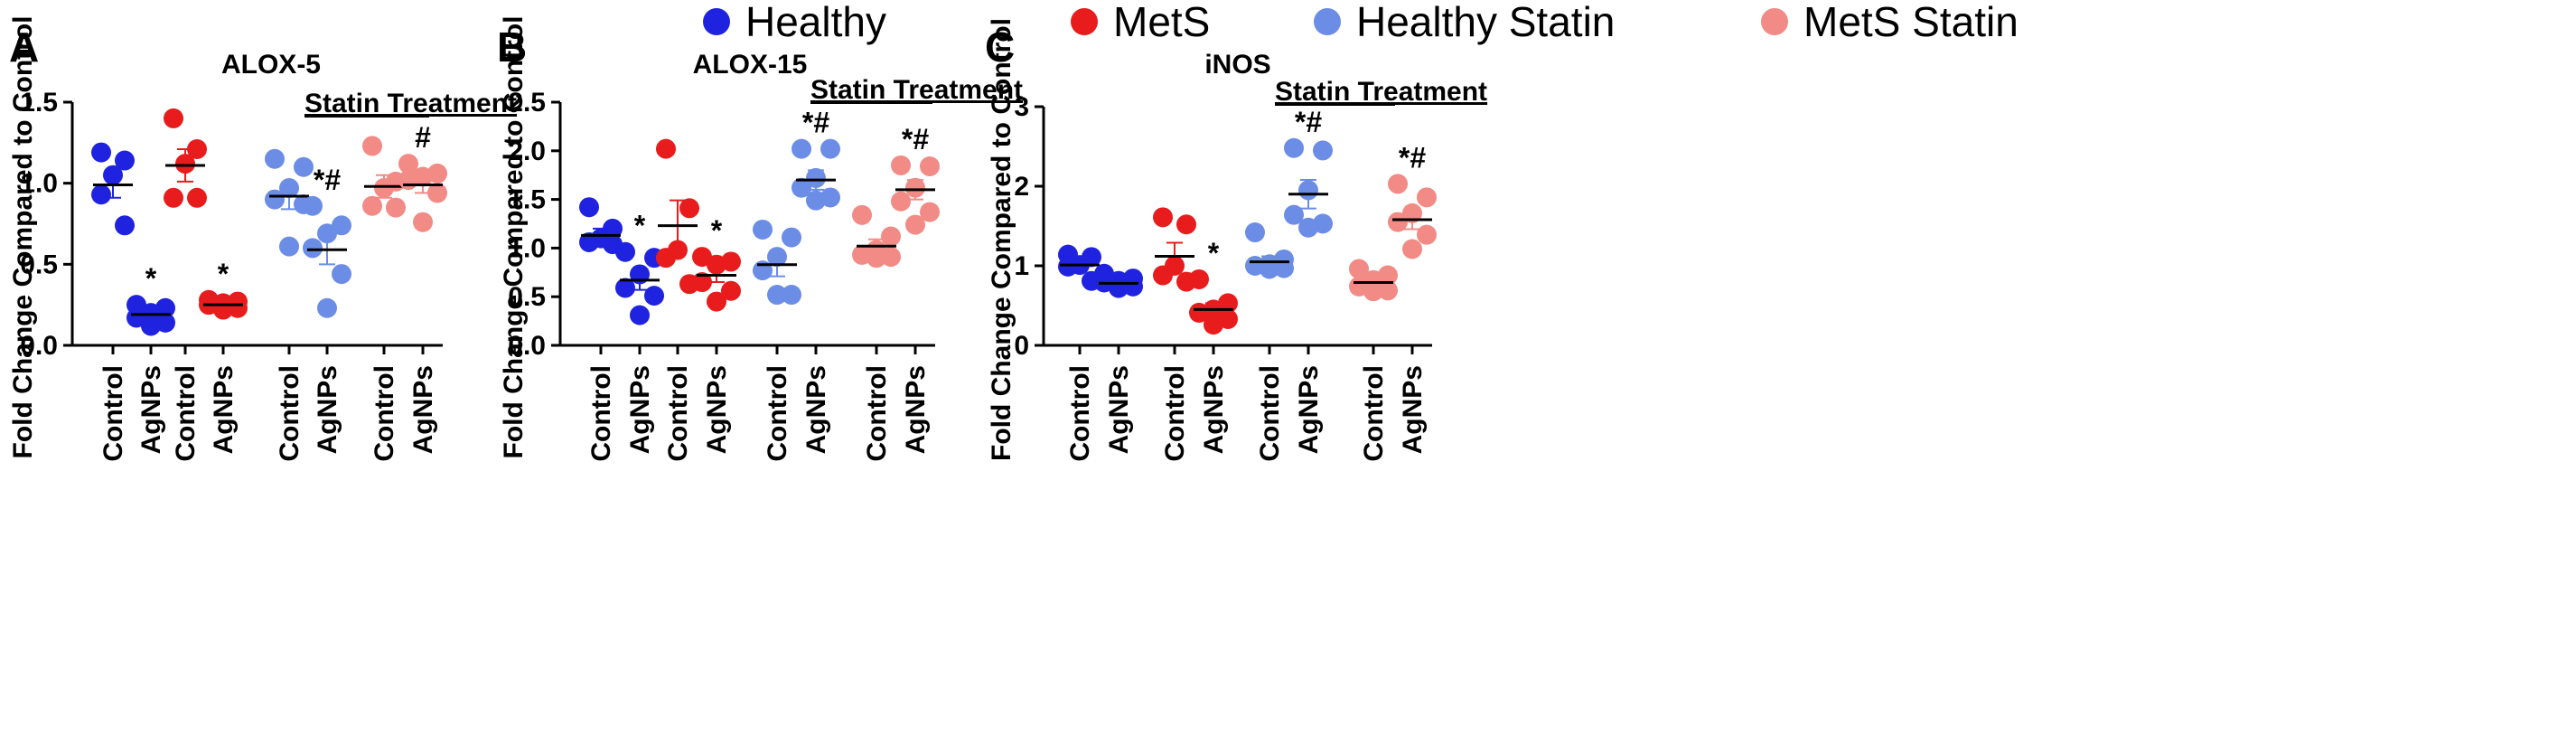 This screenshot has width=2576, height=735. Describe the element at coordinates (1021, 266) in the screenshot. I see `y-tick-label: 1` at that location.